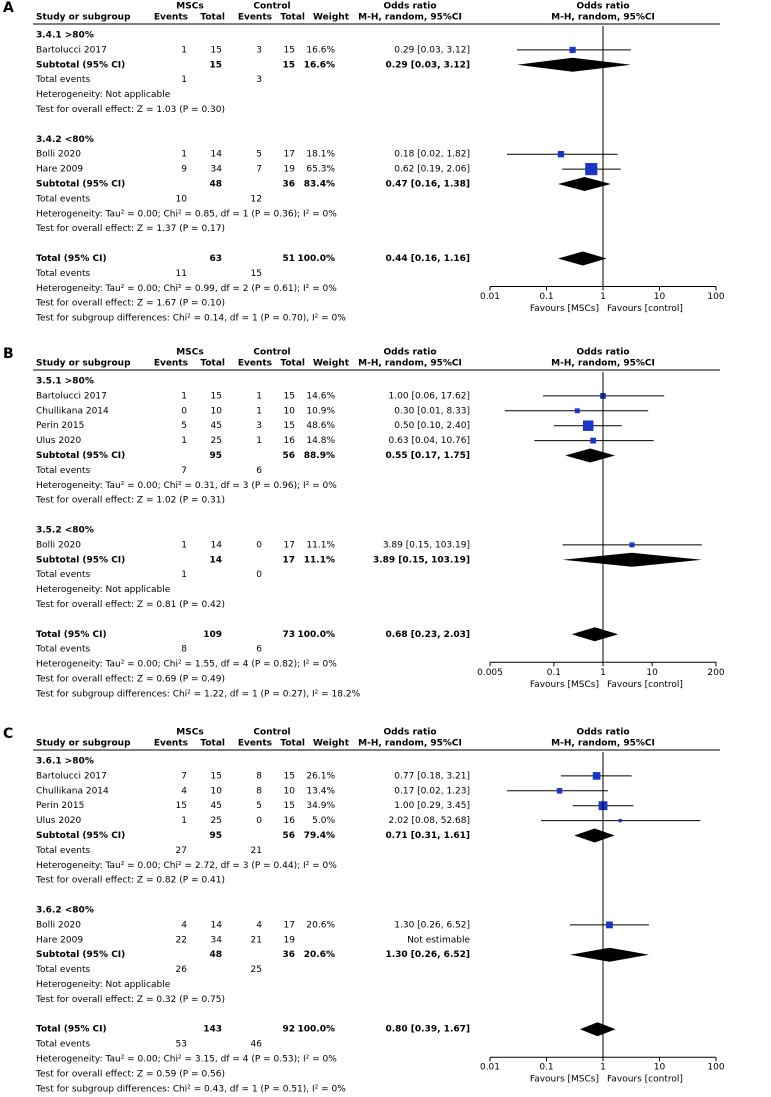  Describe the element at coordinates (71, 259) in the screenshot. I see `total-label: Total (95% CI)` at that location.